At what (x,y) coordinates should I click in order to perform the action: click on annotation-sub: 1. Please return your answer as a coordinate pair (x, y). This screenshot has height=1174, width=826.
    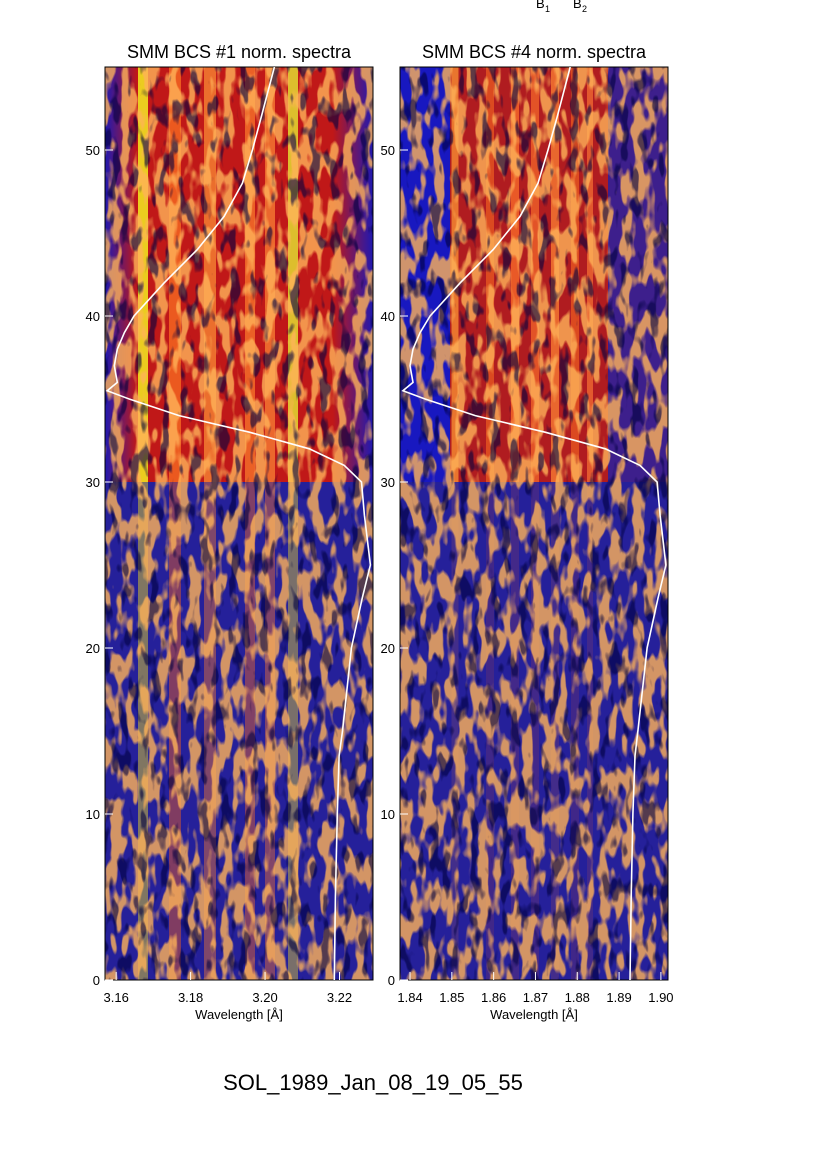
    Looking at the image, I should click on (547, 9).